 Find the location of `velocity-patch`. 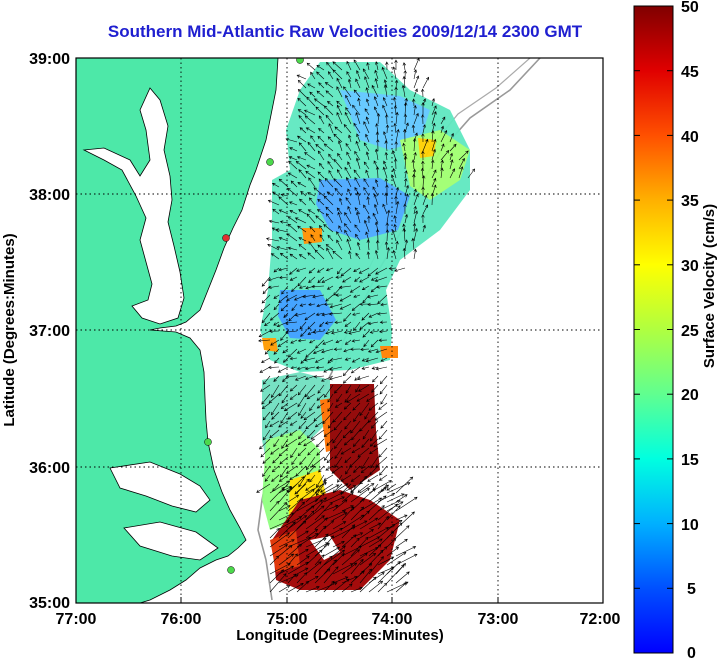

velocity-patch is located at coordinates (270, 345).